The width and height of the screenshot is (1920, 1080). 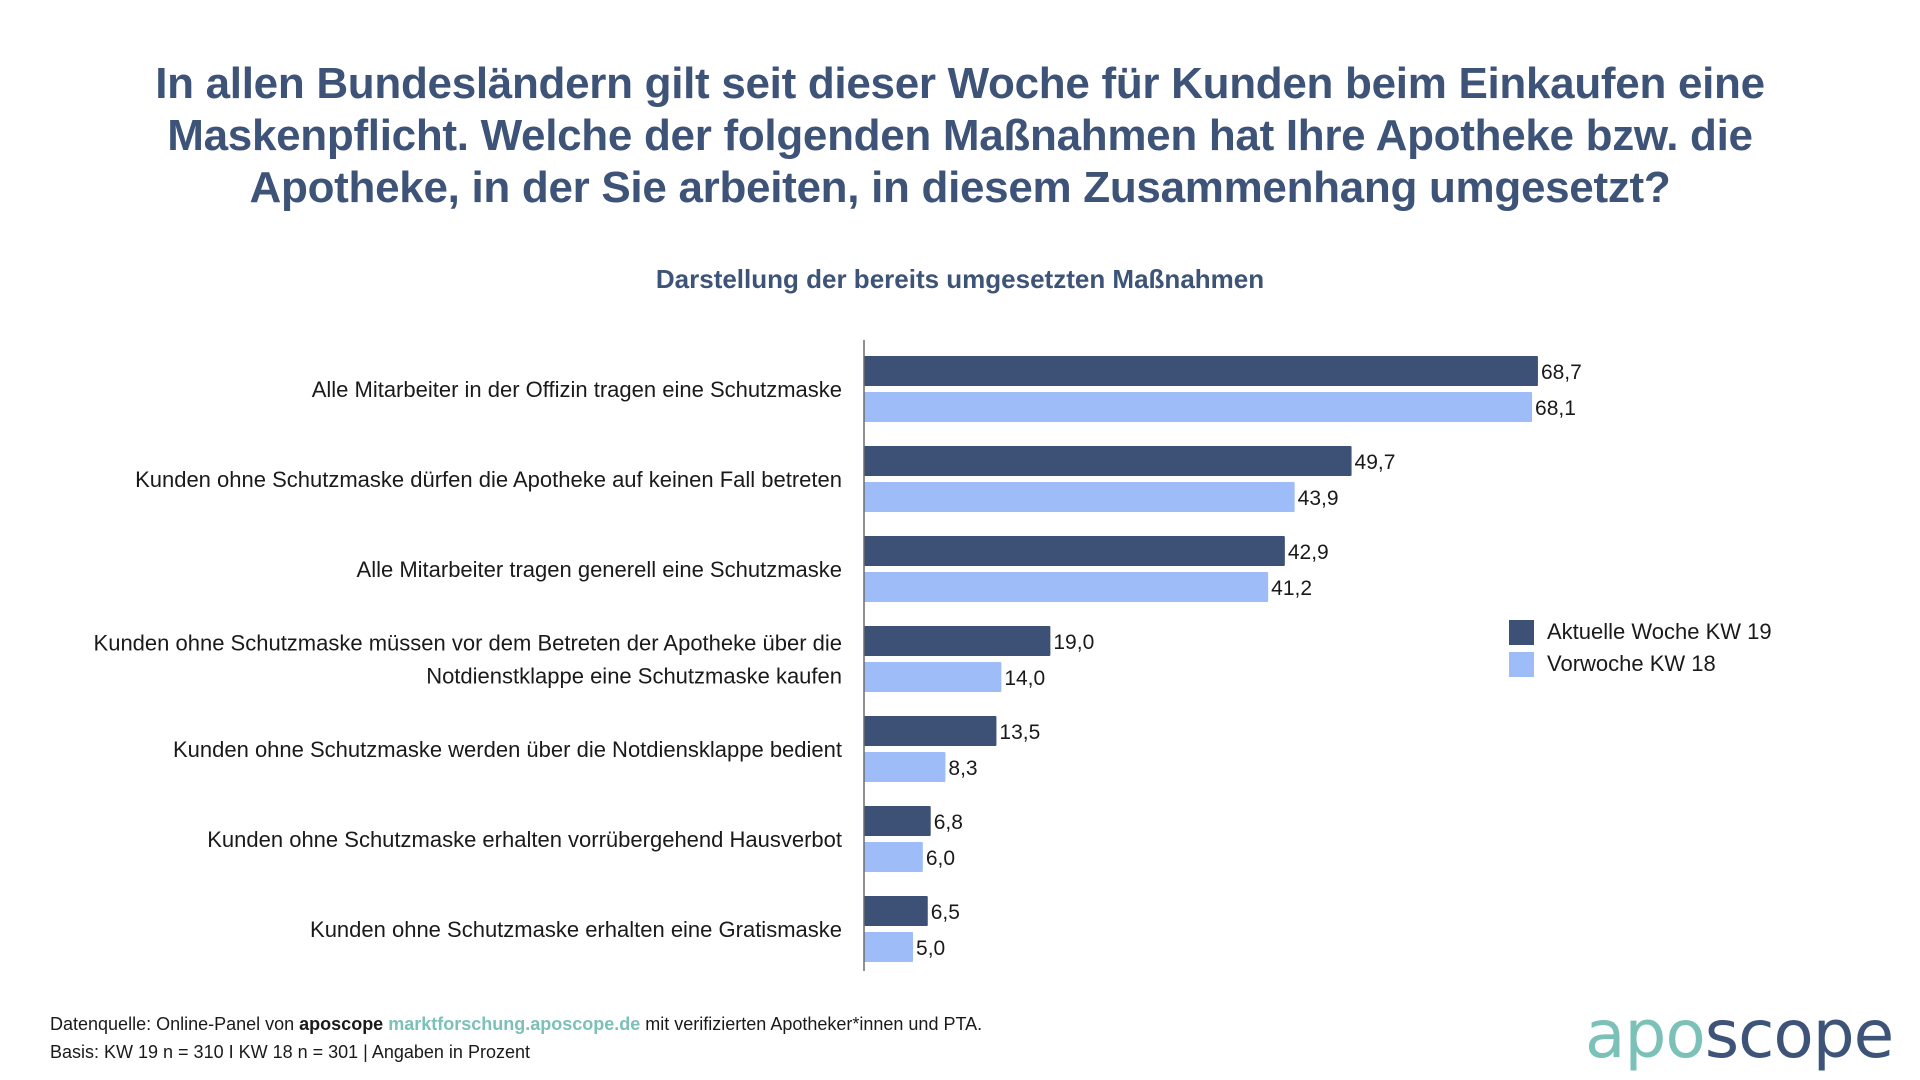 I want to click on legend-swatch-current, so click(x=1521, y=632).